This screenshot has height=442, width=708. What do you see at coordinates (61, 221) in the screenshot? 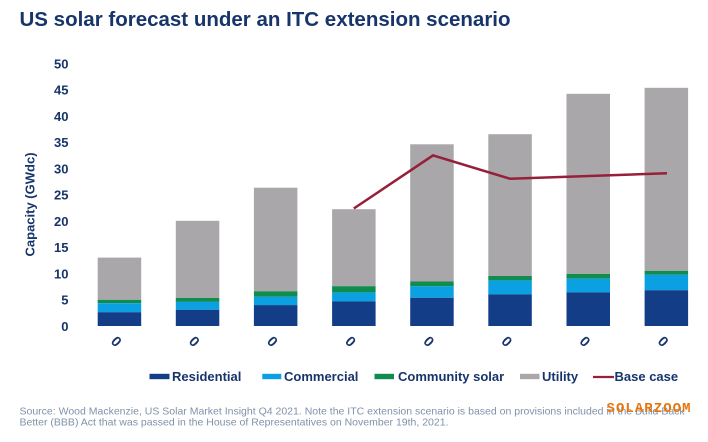
I see `svg-text: 20` at bounding box center [61, 221].